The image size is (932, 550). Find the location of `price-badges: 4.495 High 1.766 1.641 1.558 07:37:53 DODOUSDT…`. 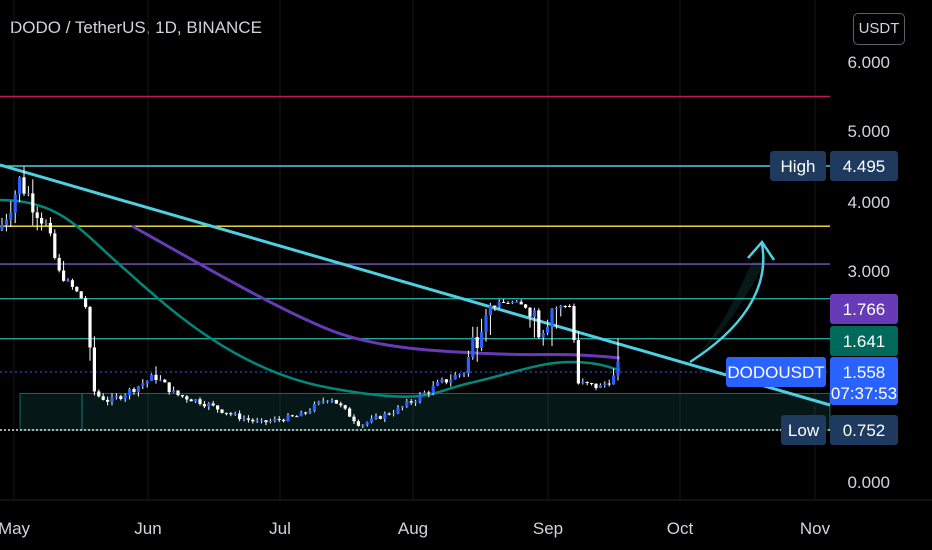

price-badges: 4.495 High 1.766 1.641 1.558 07:37:53 DODOUSDT… is located at coordinates (812, 298).